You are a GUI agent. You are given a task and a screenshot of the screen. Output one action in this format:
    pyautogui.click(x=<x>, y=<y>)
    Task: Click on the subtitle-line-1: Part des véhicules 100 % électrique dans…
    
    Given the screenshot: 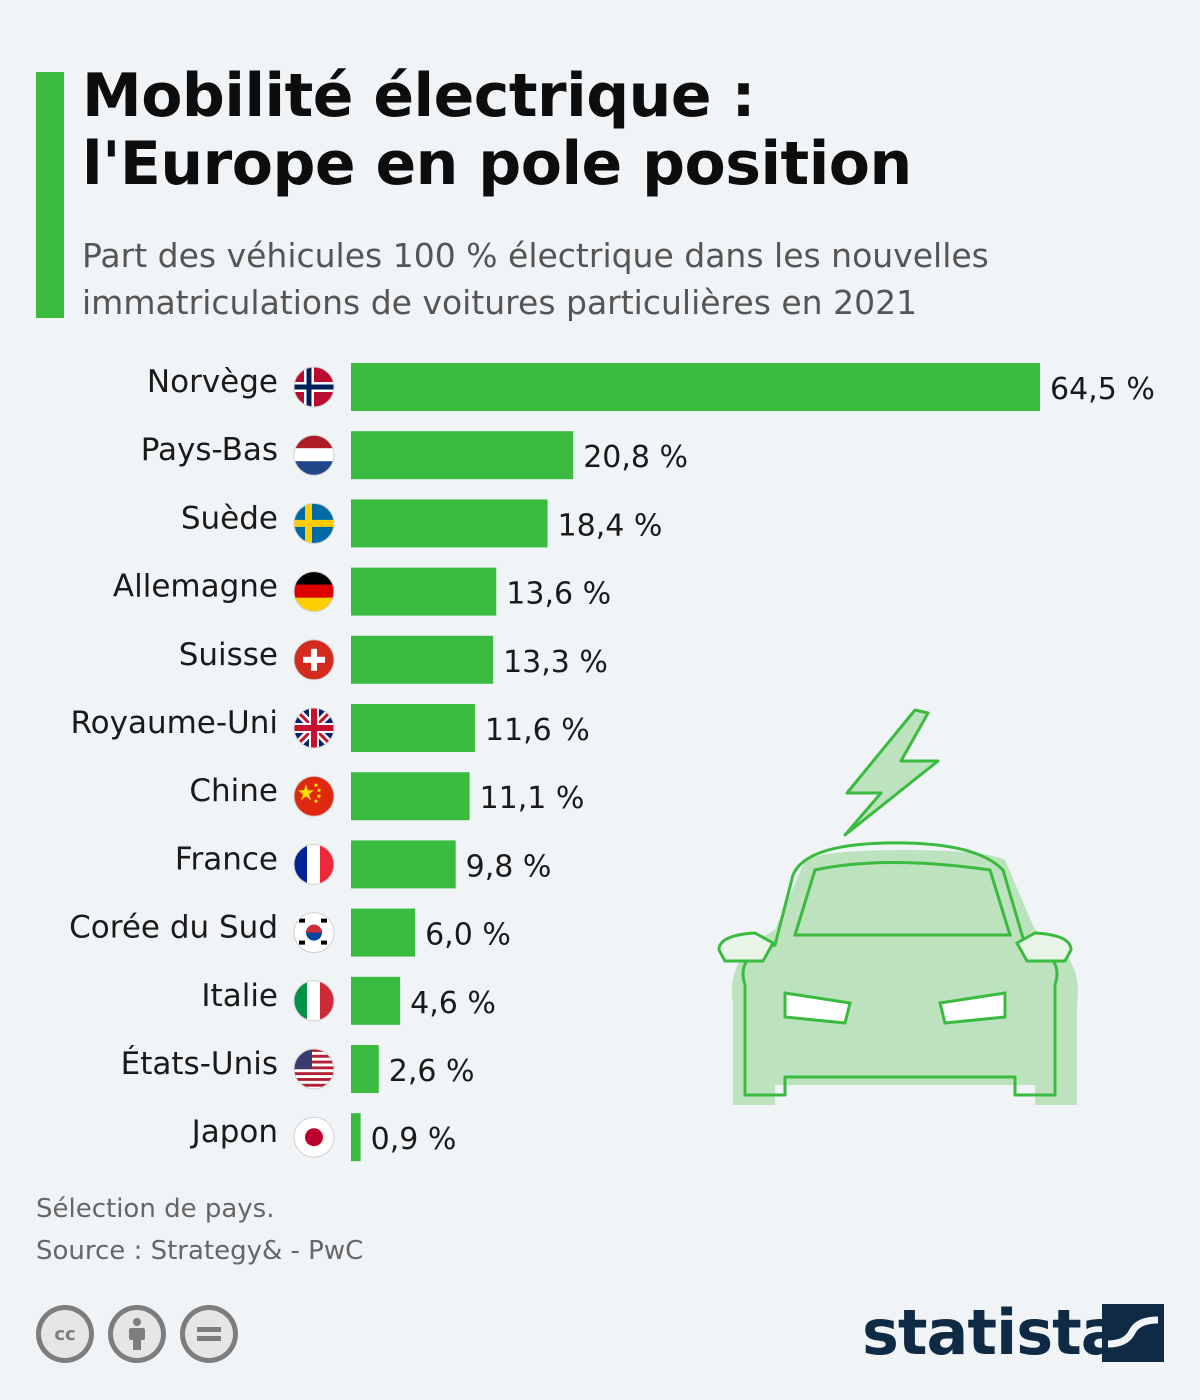 What is the action you would take?
    pyautogui.click(x=535, y=255)
    